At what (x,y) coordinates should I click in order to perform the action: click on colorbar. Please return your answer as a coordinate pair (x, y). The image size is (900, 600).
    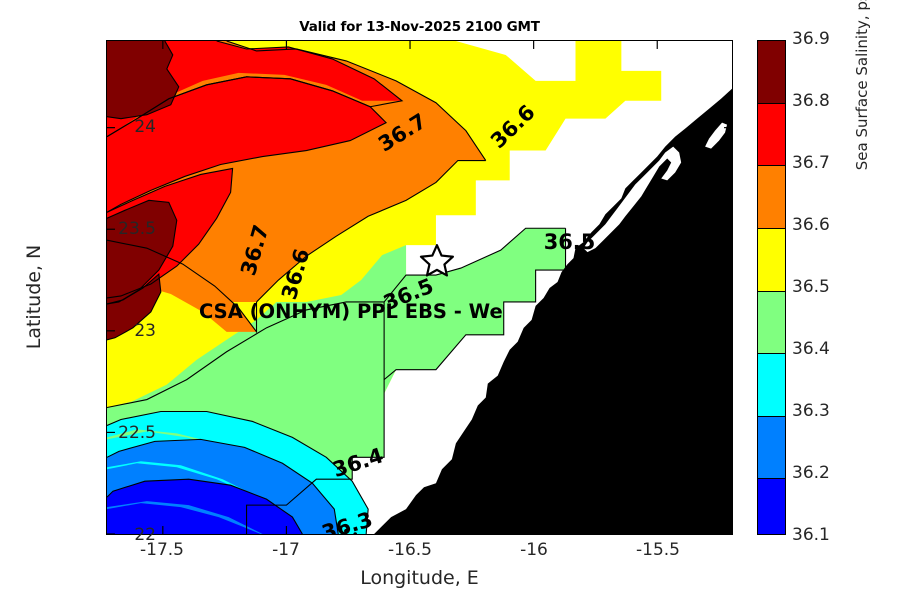
    Looking at the image, I should click on (771, 287).